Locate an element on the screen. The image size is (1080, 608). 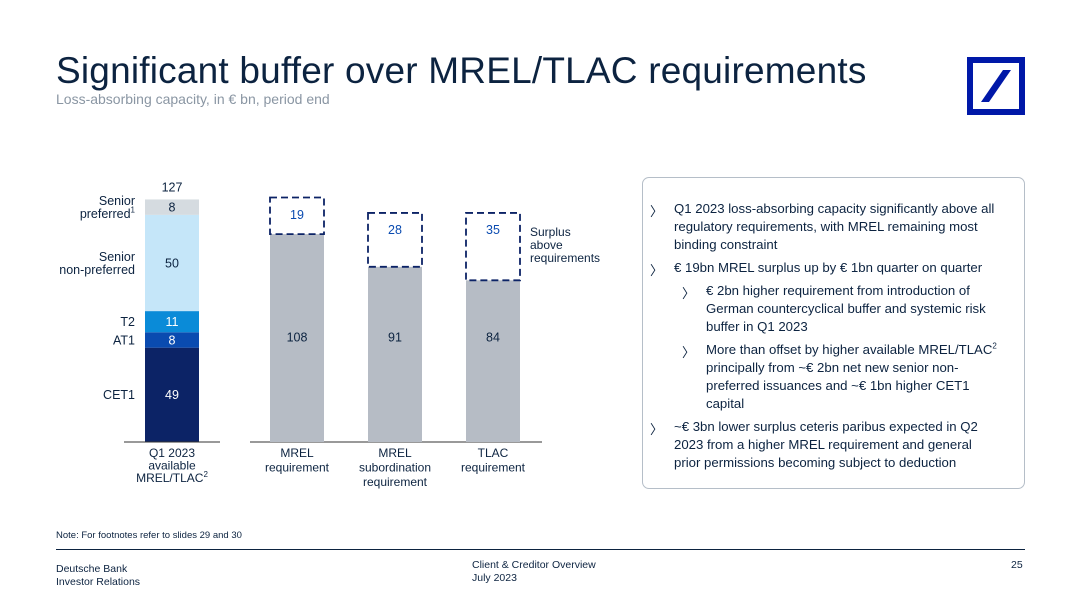
footer-document-title: Client & Creditor Overview is located at coordinates (534, 565).